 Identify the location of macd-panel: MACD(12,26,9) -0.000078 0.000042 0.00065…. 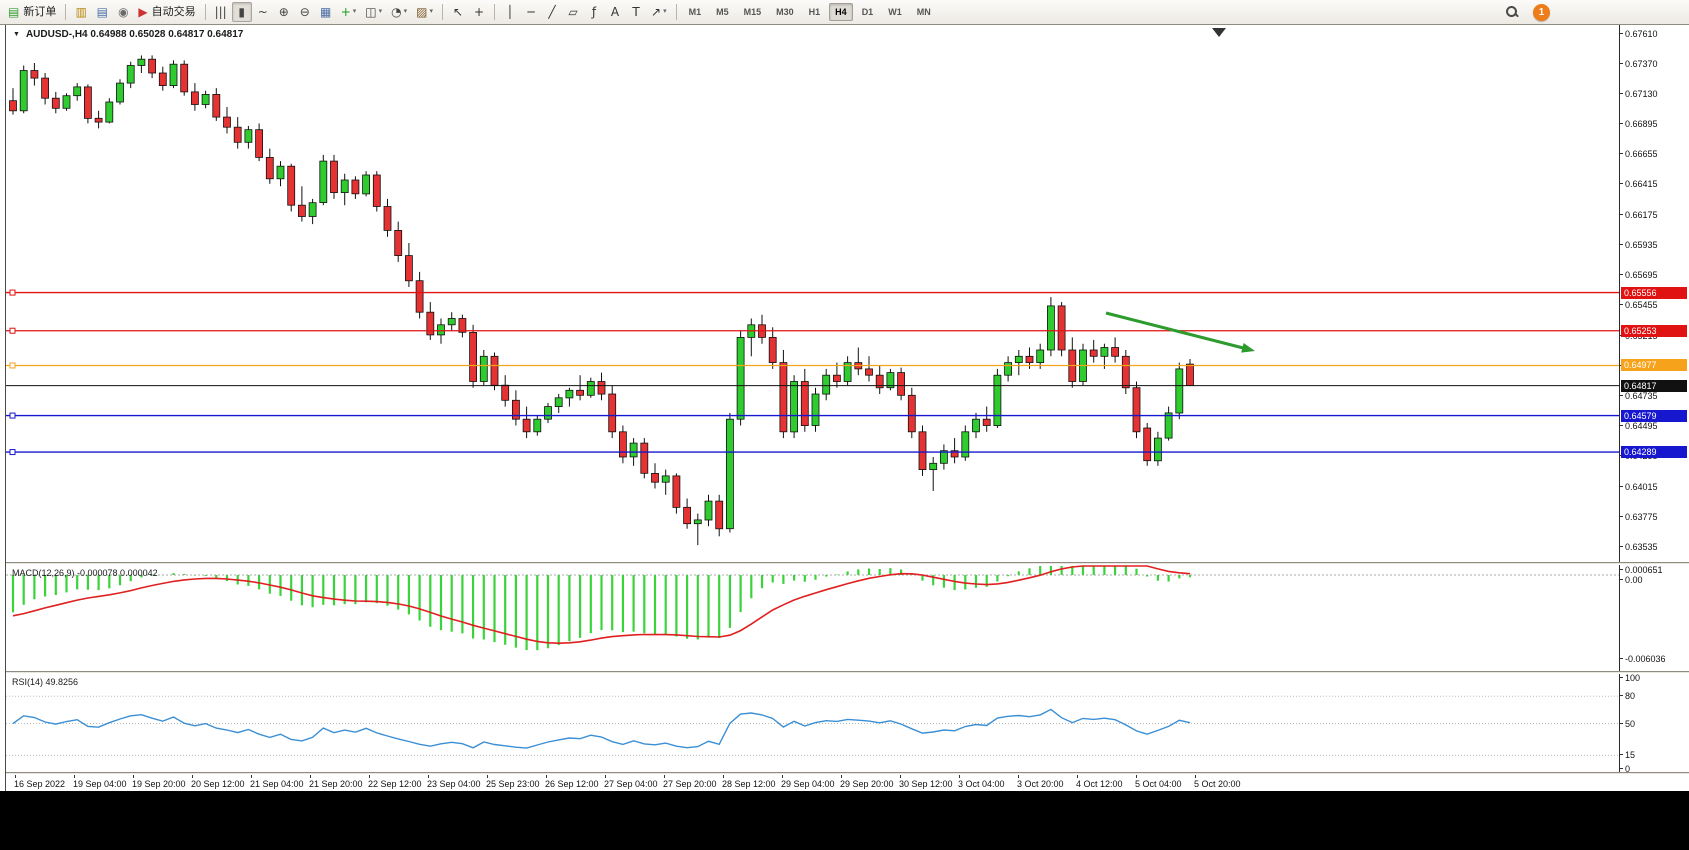
(847, 618).